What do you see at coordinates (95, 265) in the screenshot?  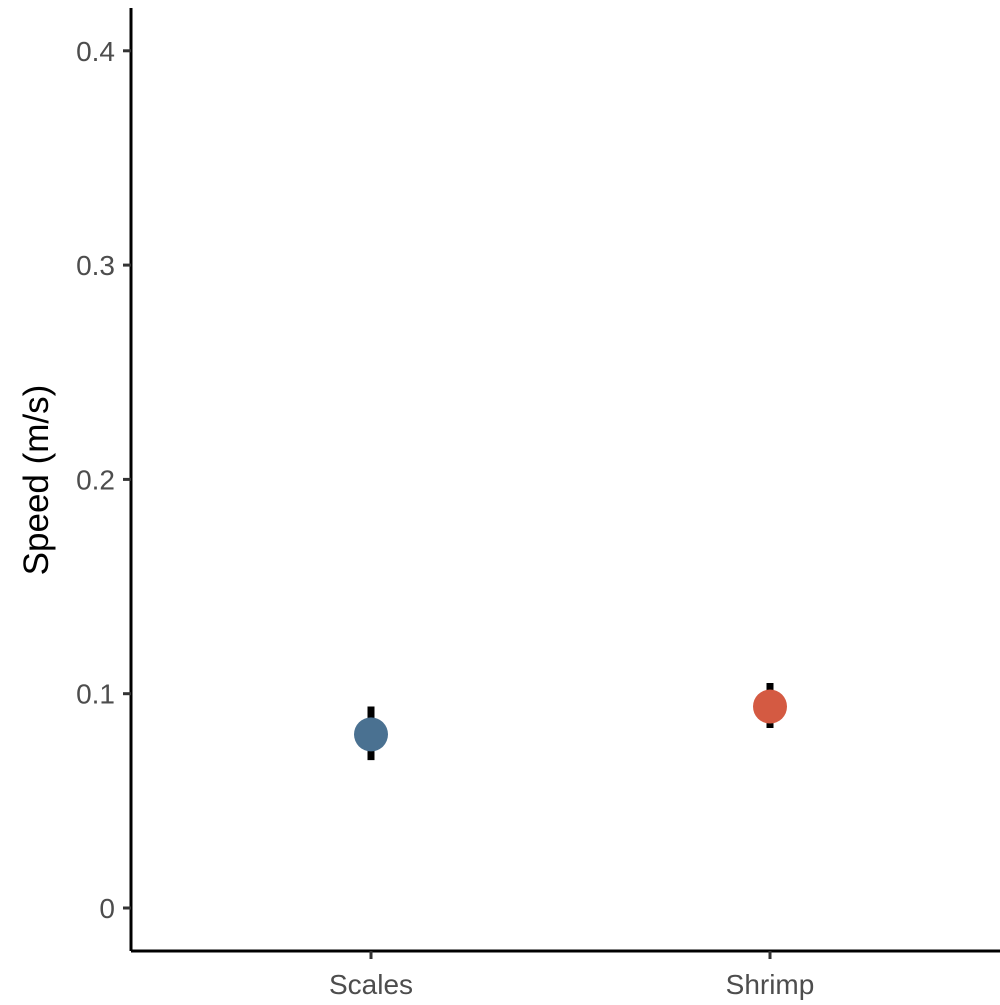 I see `y-tick-label: 0.3` at bounding box center [95, 265].